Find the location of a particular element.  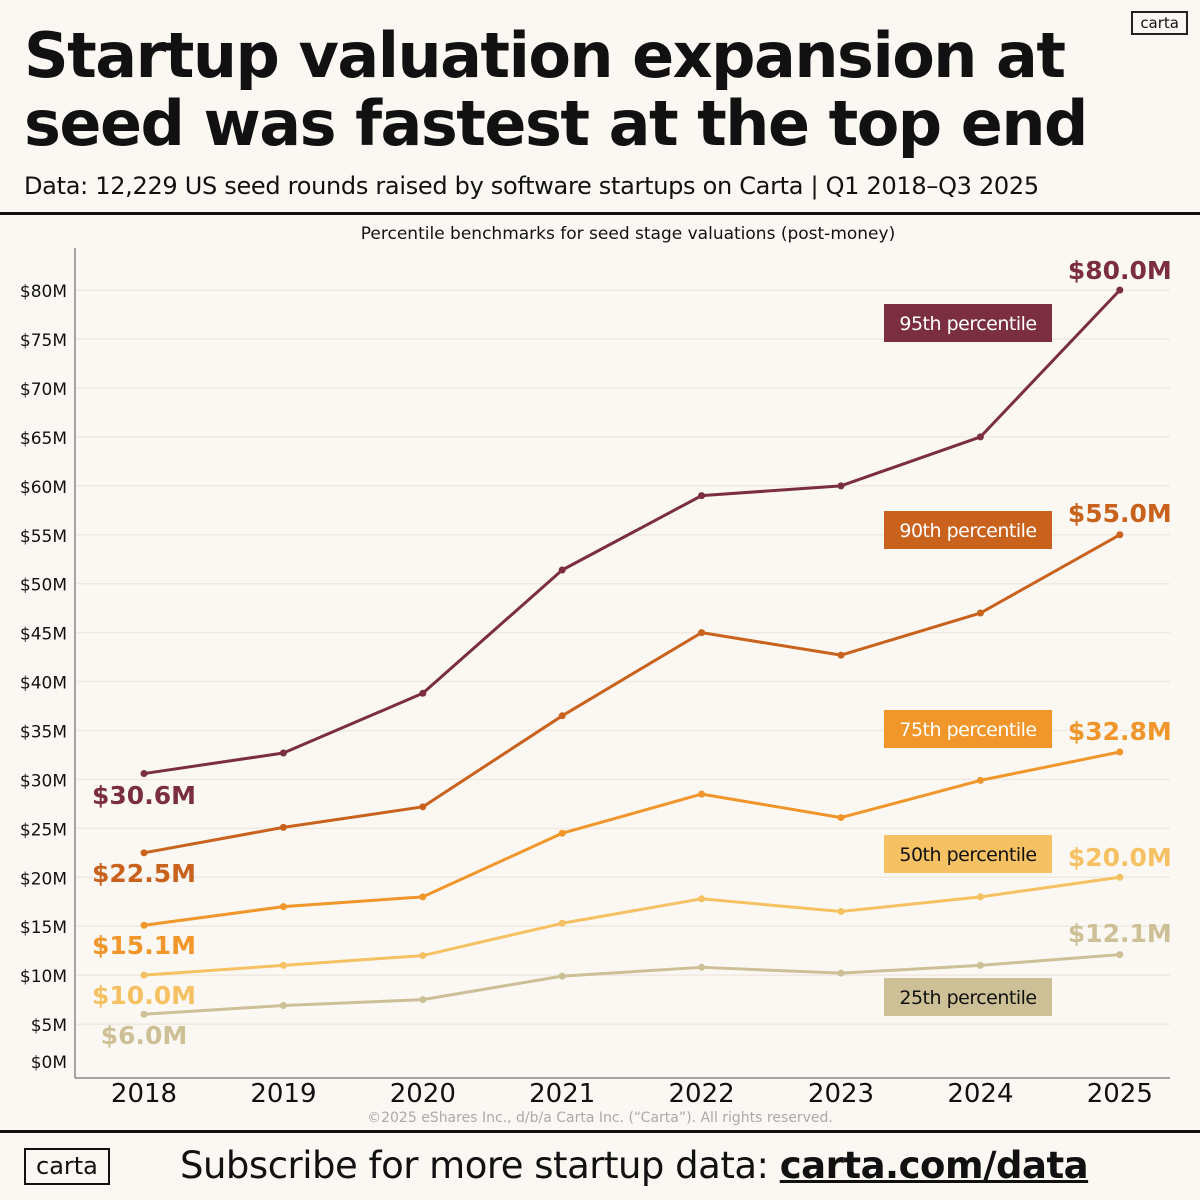

y-tick-label: $35M is located at coordinates (43, 732).